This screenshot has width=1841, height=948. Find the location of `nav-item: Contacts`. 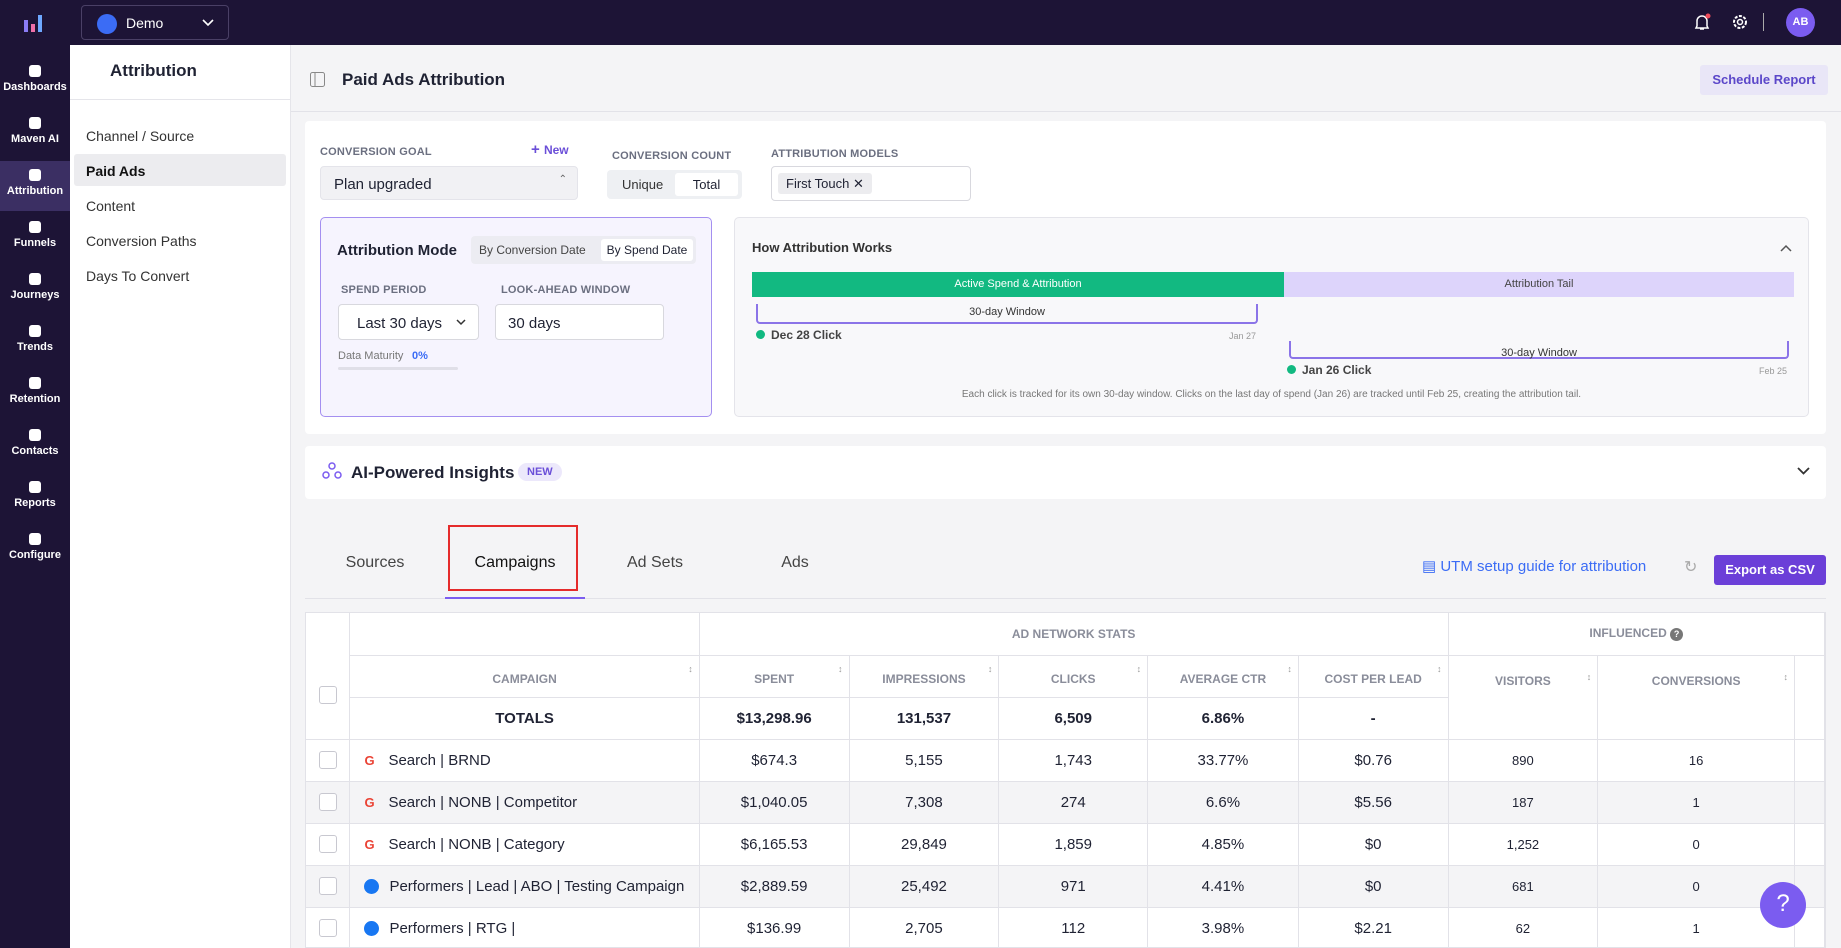

nav-item: Contacts is located at coordinates (35, 446).